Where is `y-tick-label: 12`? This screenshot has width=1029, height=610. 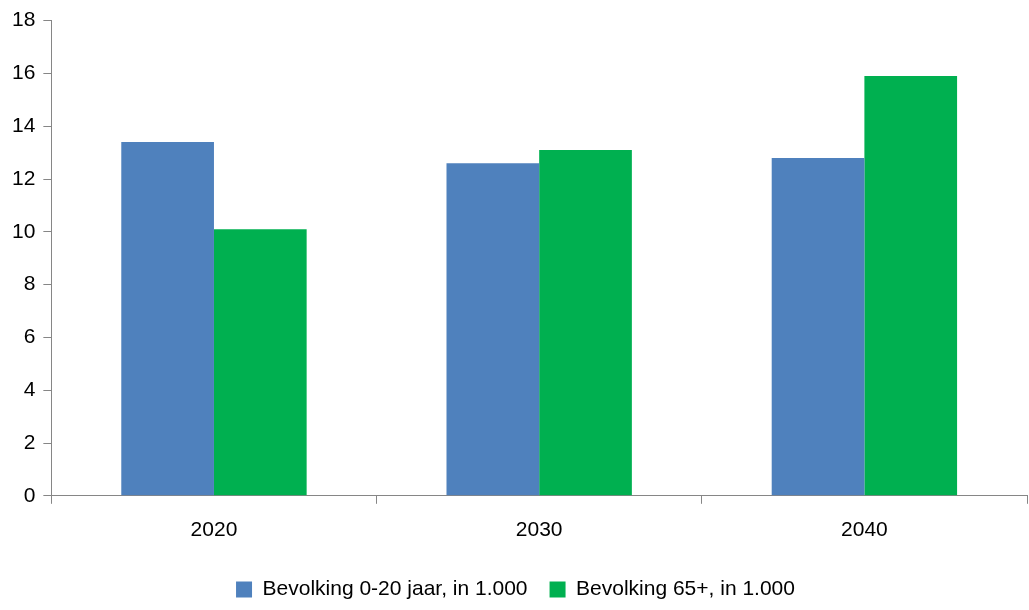 y-tick-label: 12 is located at coordinates (24, 177).